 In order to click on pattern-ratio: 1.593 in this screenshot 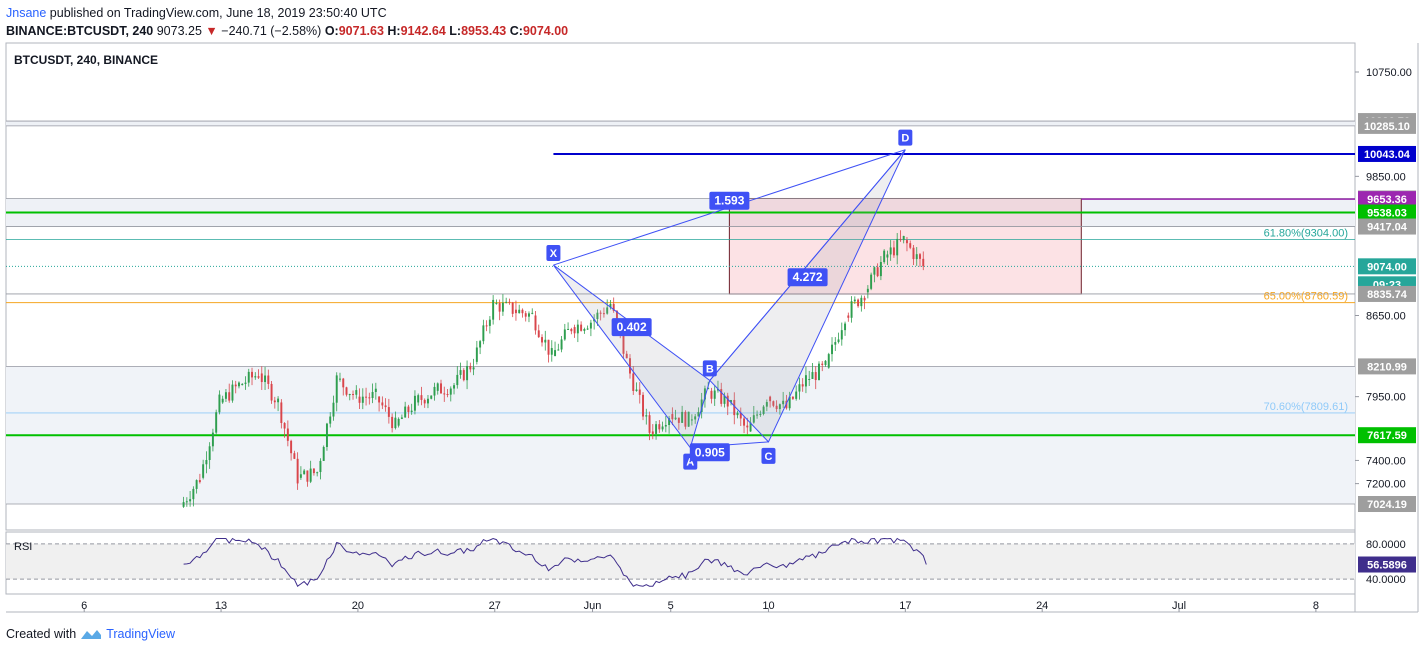, I will do `click(729, 200)`.